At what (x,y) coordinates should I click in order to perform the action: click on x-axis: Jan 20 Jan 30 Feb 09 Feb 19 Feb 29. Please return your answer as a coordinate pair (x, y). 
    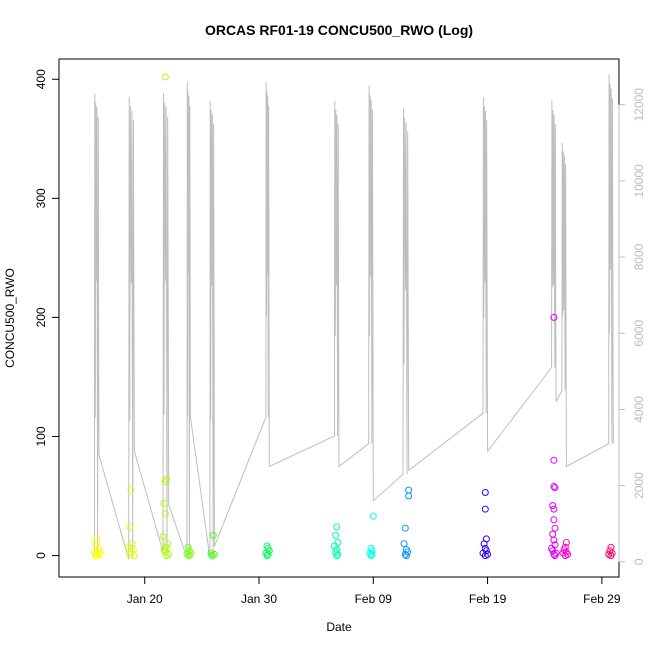
    Looking at the image, I should click on (374, 591).